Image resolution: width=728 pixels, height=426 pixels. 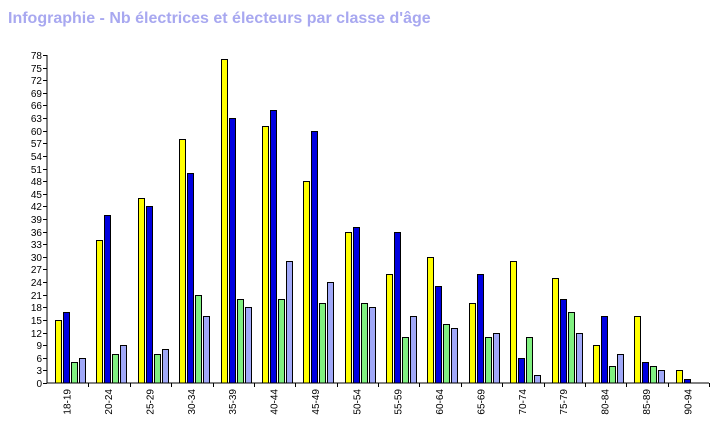 I want to click on y-tick-label: 54, so click(x=37, y=157).